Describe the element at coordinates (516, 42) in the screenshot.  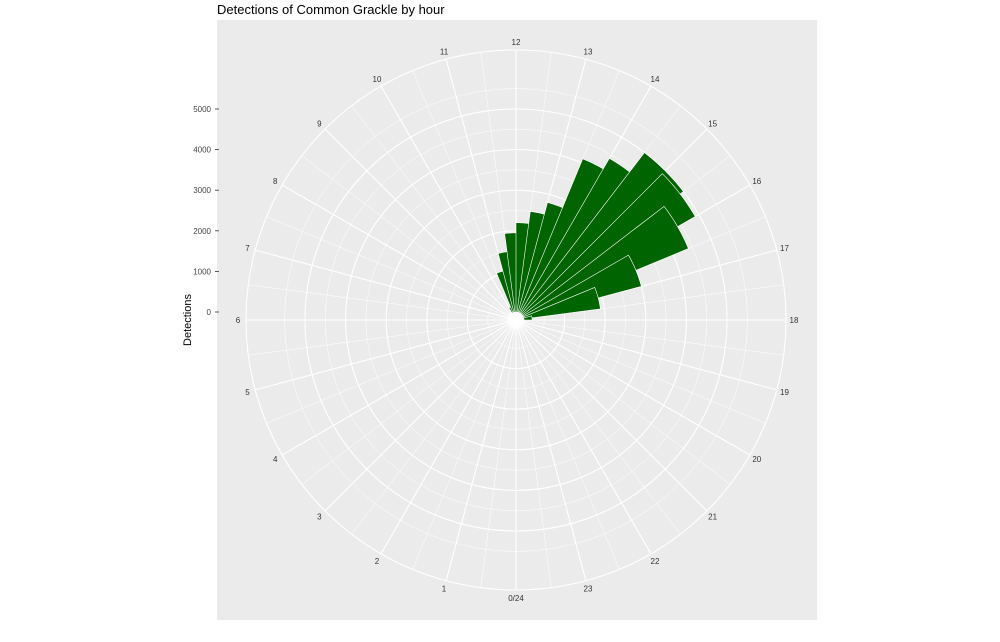
I see `hour-label: 12` at that location.